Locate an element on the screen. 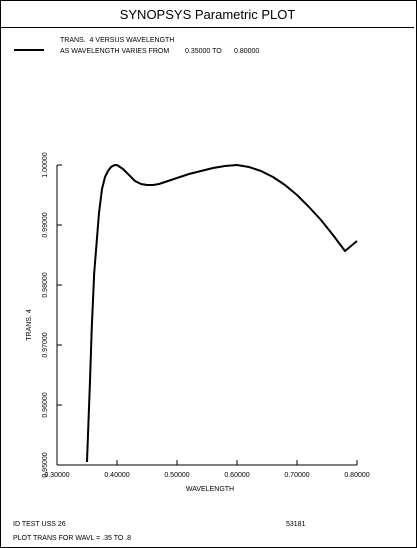 Image resolution: width=417 pixels, height=548 pixels. y-tick-label: 0.99000 is located at coordinates (45, 224).